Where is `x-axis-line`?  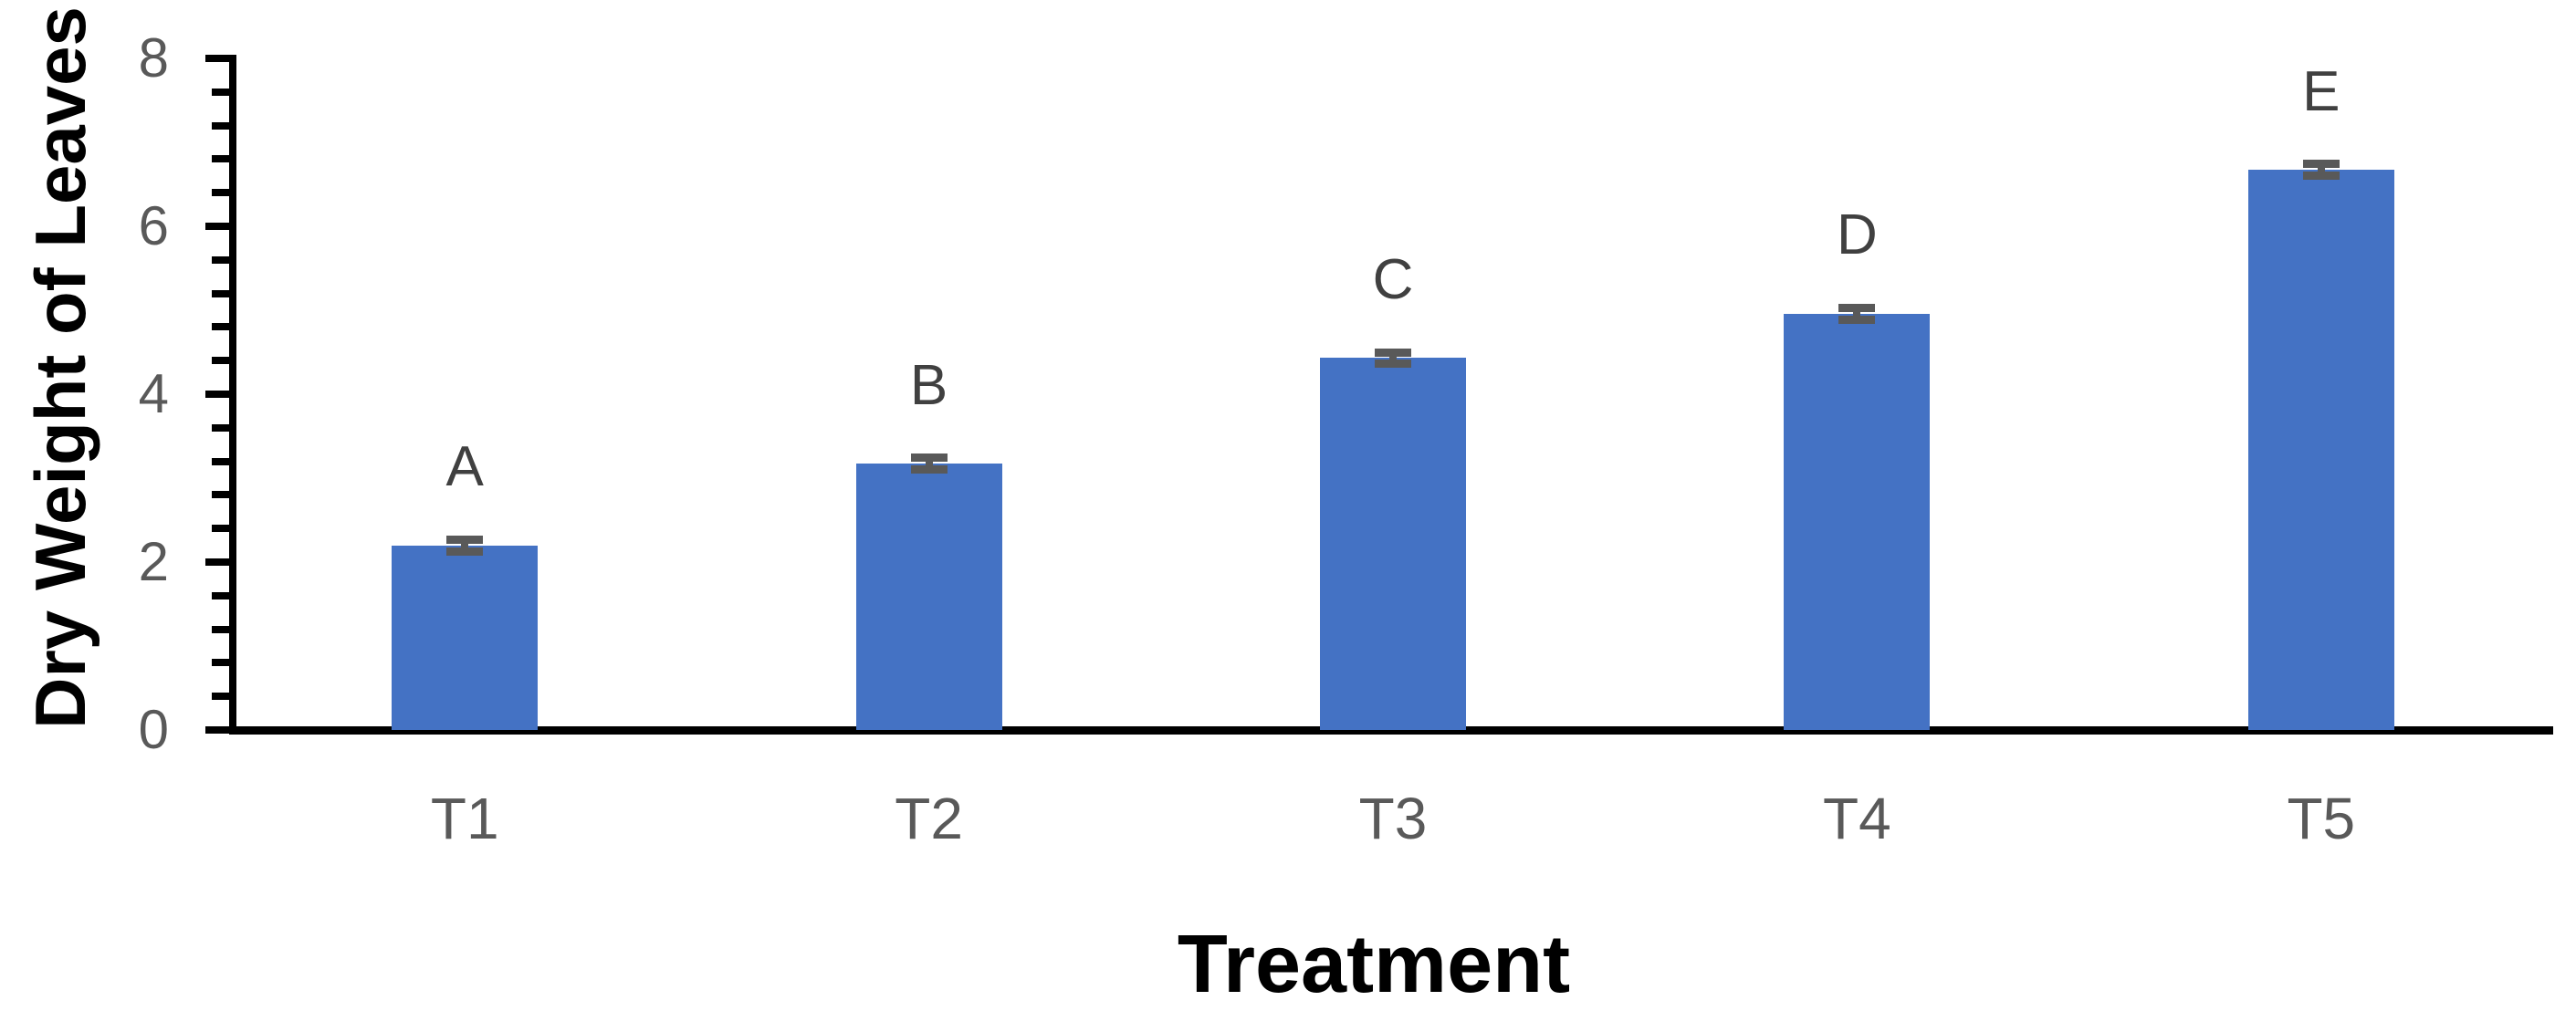 x-axis-line is located at coordinates (1391, 730).